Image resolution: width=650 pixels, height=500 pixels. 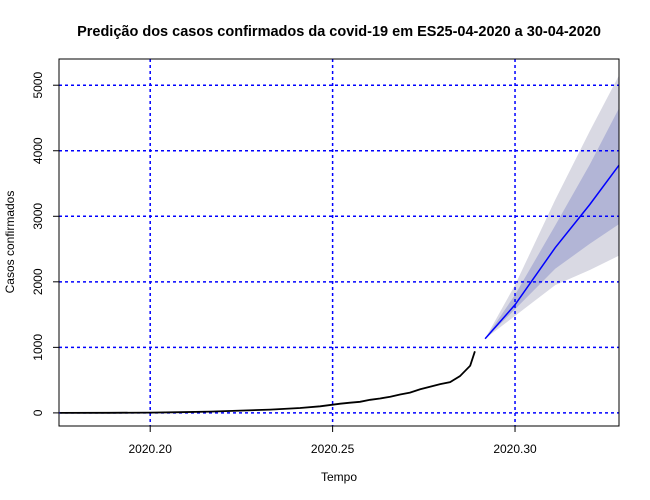 What do you see at coordinates (45, 244) in the screenshot?
I see `y-axis: 0 1000 2000 3000 4000 5000` at bounding box center [45, 244].